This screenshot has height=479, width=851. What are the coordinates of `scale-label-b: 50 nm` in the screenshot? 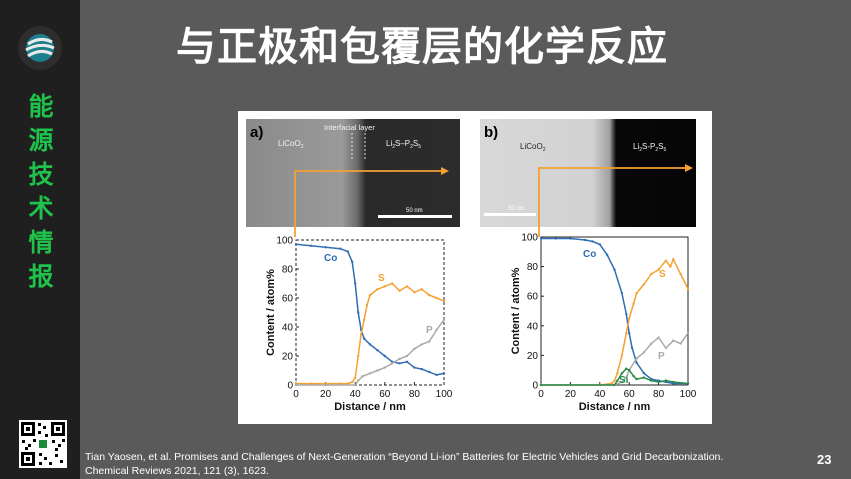 It's located at (516, 209).